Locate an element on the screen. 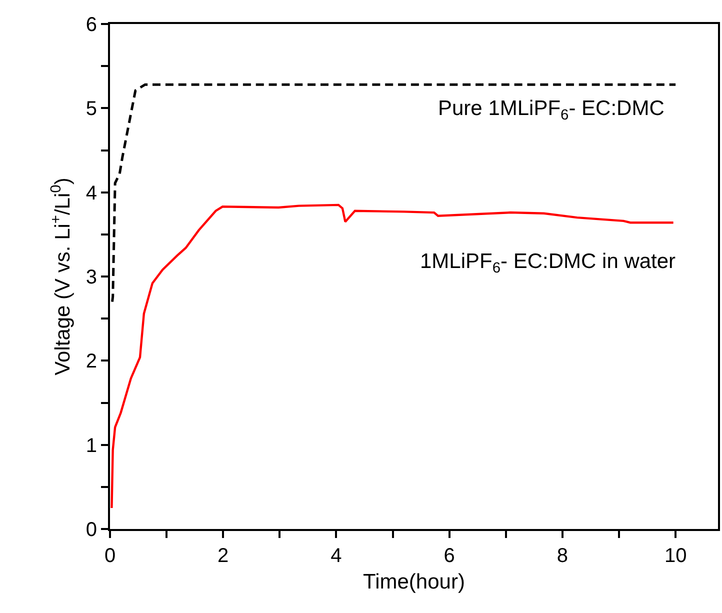 Image resolution: width=722 pixels, height=613 pixels. x-tick-label: 4 is located at coordinates (336, 556).